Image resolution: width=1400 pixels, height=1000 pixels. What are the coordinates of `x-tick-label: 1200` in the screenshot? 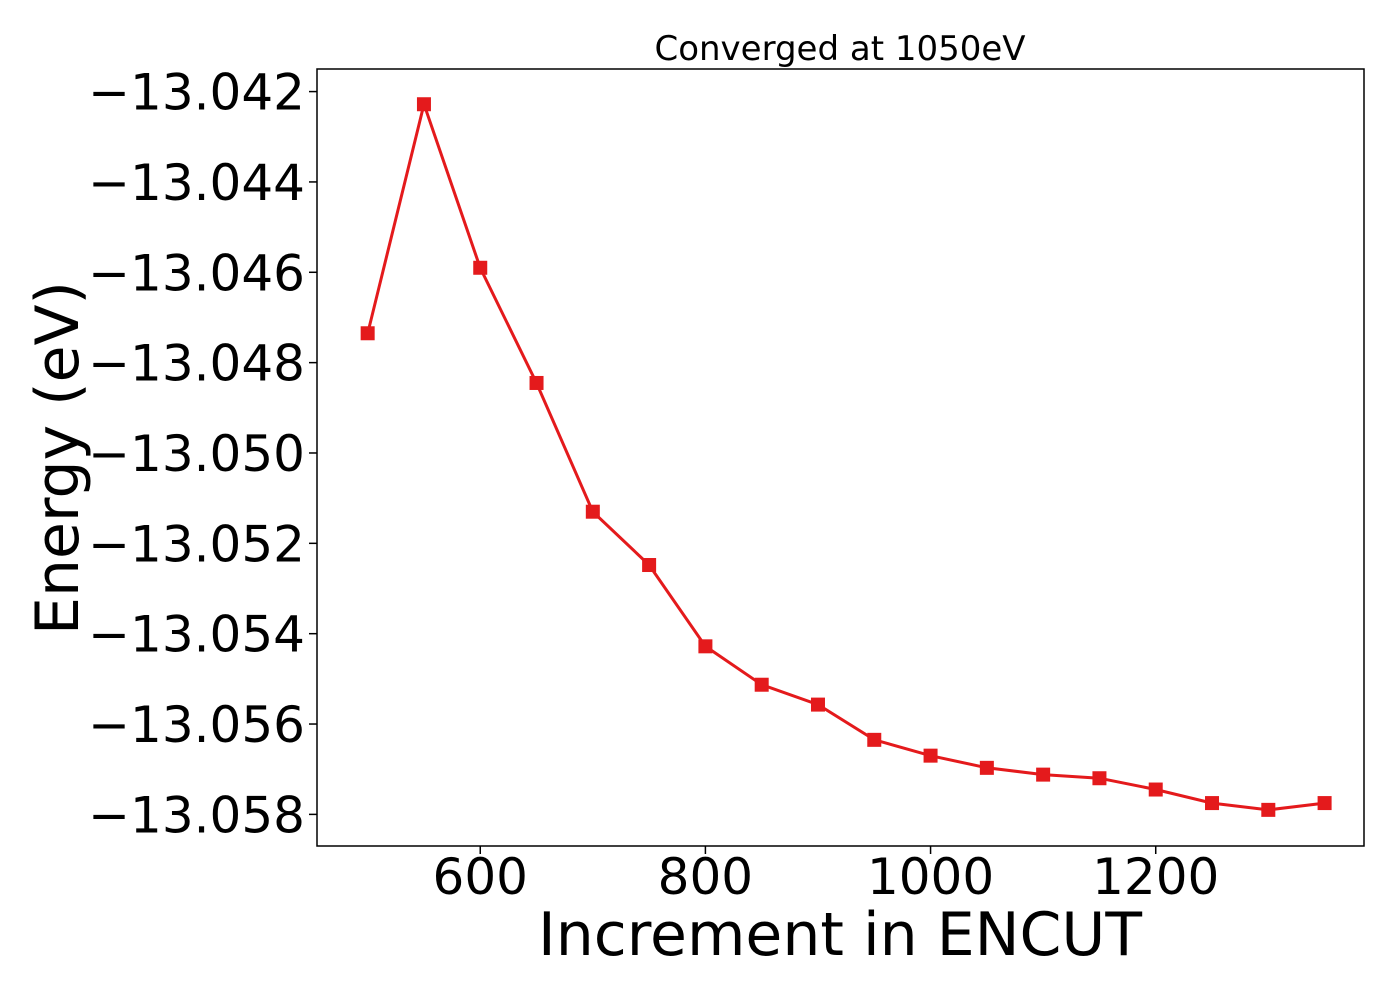 It's located at (1155, 877).